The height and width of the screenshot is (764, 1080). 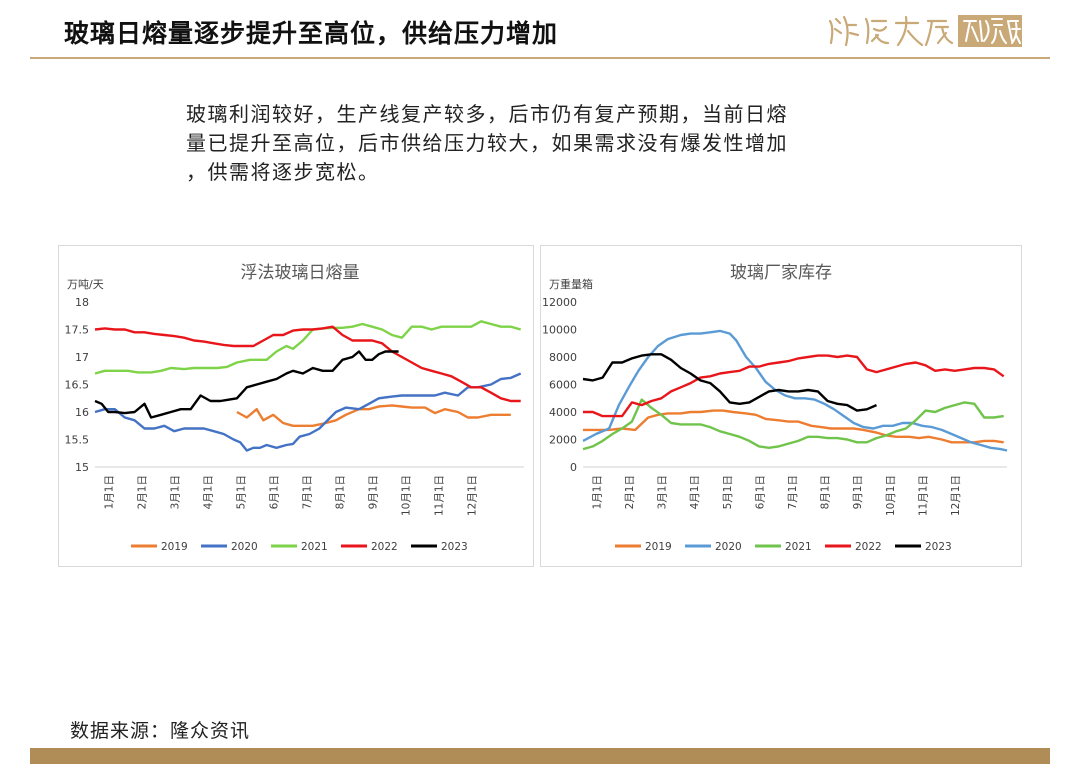 What do you see at coordinates (160, 731) in the screenshot?
I see `data-source-note: 数据来源：隆众资讯` at bounding box center [160, 731].